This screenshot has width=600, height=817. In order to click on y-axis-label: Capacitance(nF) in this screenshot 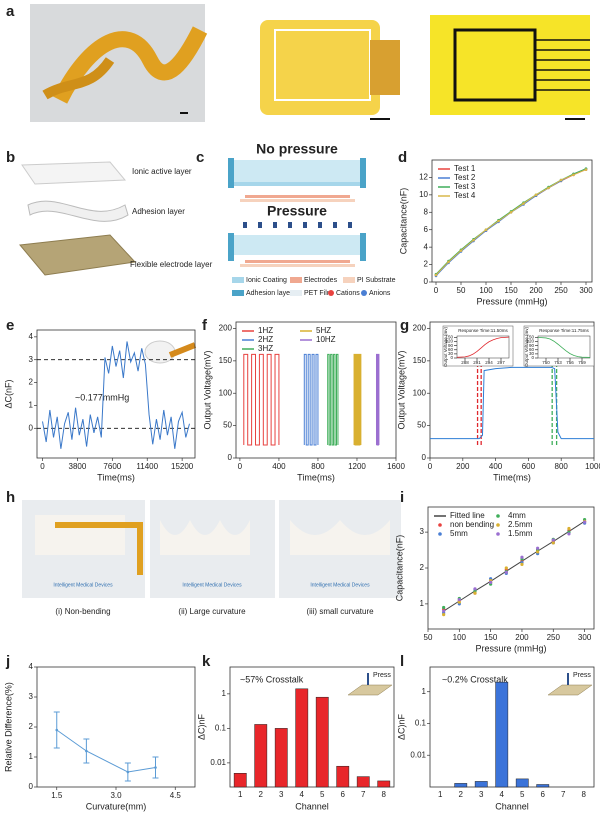, I will do `click(399, 568)`.